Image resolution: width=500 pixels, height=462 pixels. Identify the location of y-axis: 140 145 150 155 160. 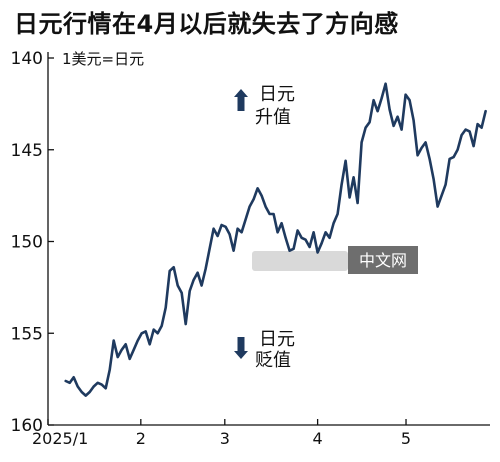
(32, 242).